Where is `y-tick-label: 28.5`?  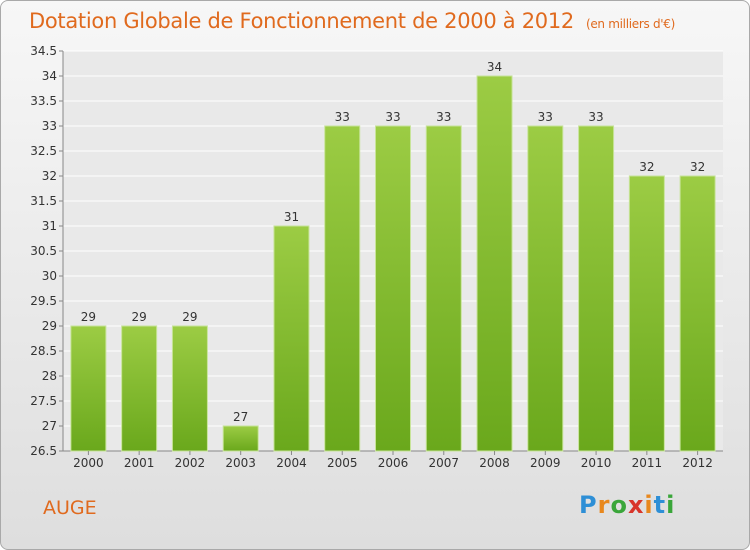 y-tick-label: 28.5 is located at coordinates (43, 351).